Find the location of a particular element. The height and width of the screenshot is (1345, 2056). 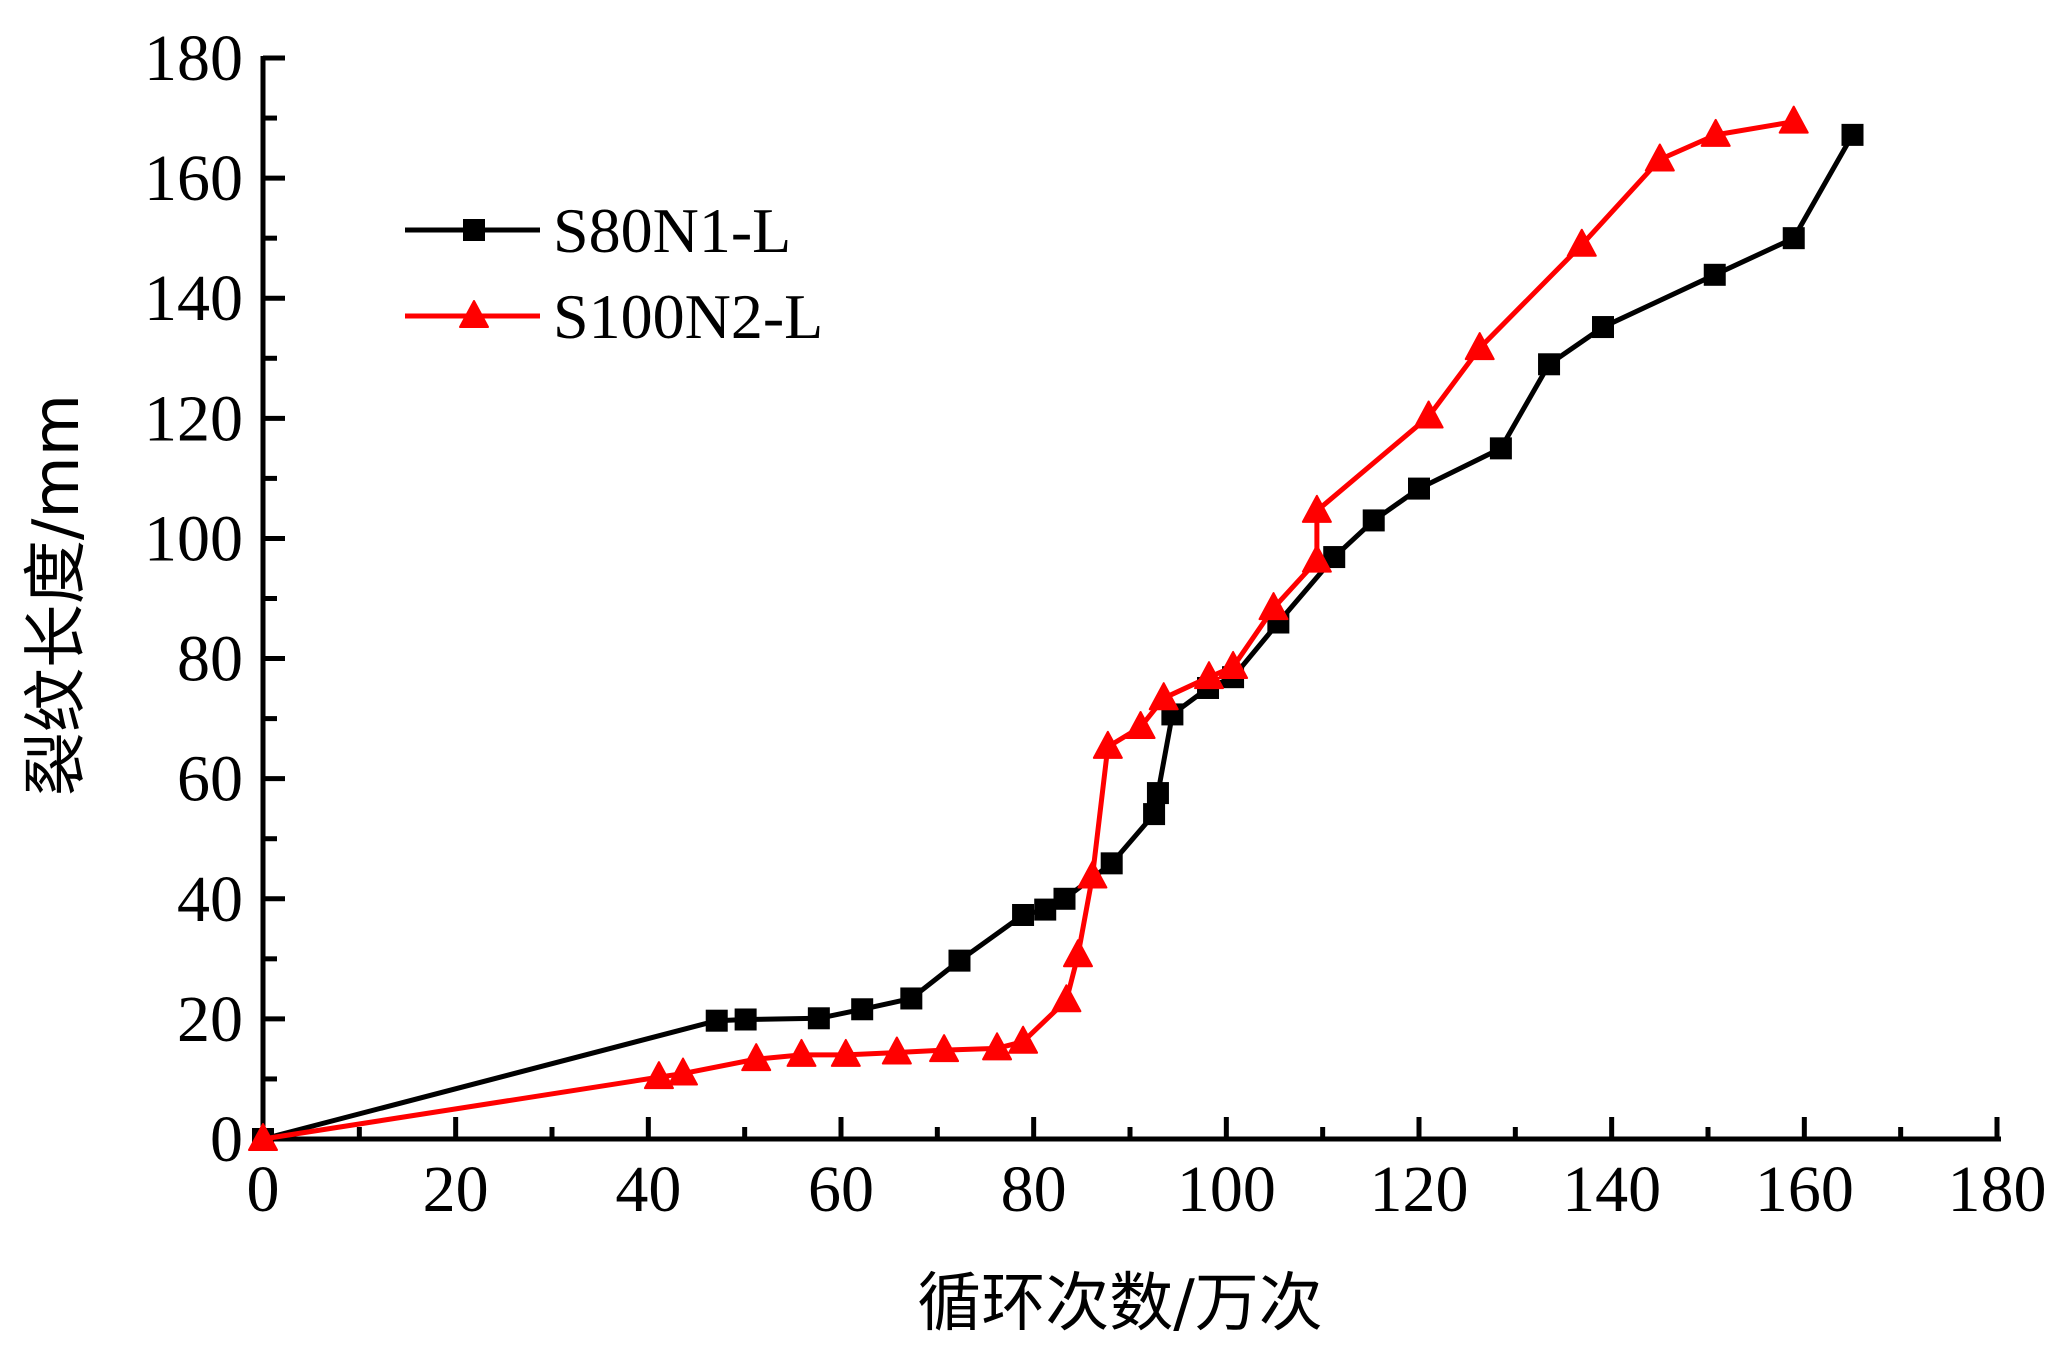

x-tick-label: 20 is located at coordinates (456, 1189).